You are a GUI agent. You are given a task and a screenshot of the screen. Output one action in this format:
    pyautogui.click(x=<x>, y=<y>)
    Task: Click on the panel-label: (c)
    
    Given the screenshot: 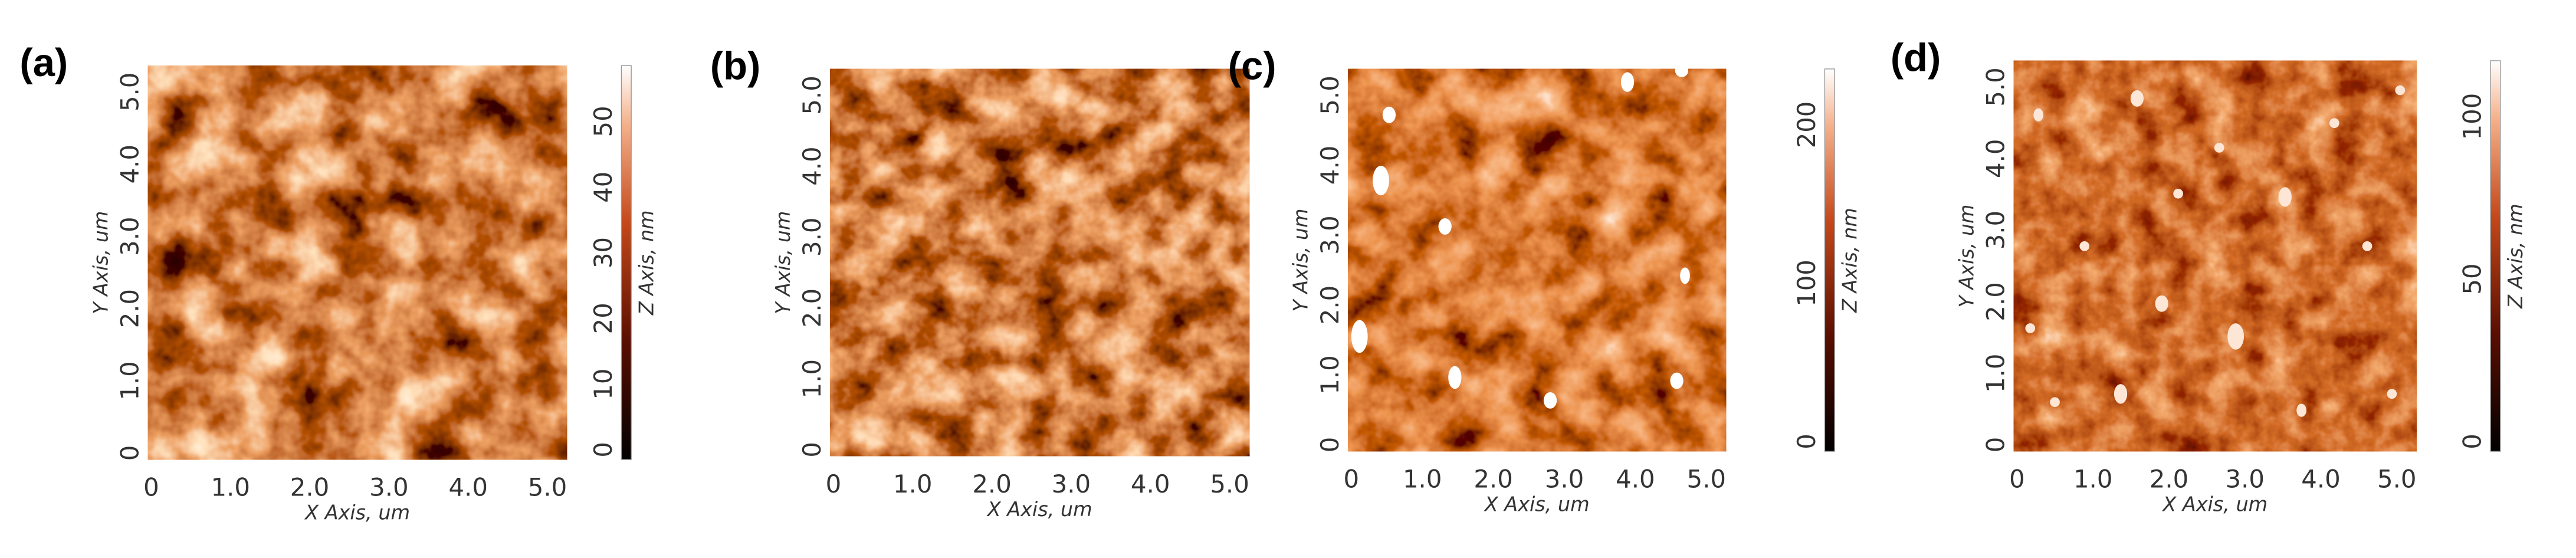 What is the action you would take?
    pyautogui.click(x=1252, y=66)
    